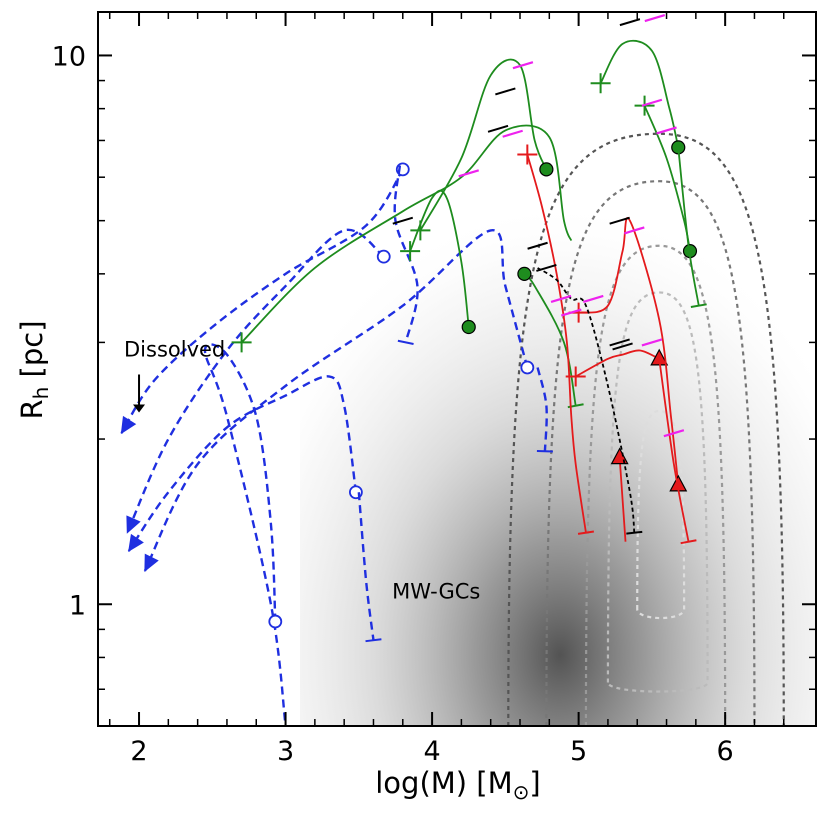 The image size is (830, 816). Describe the element at coordinates (725, 751) in the screenshot. I see `x-tick-label: 6` at that location.